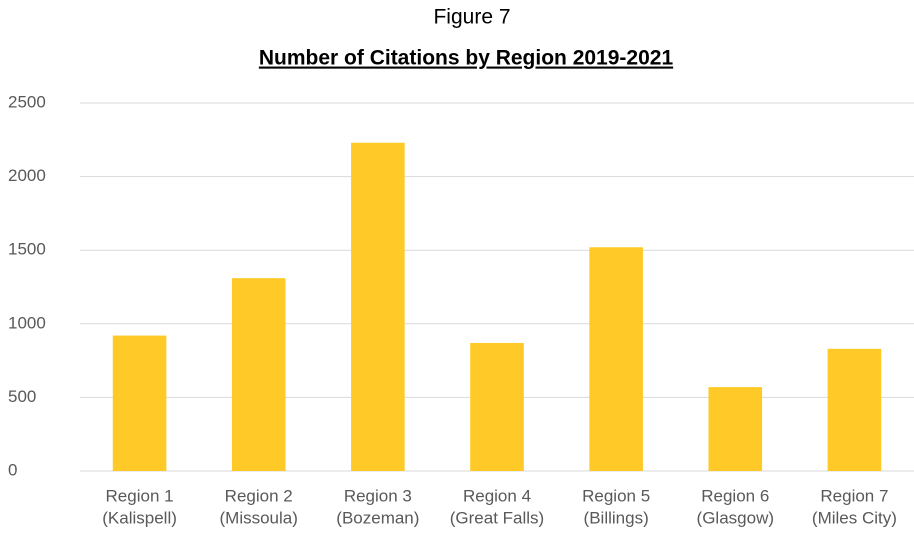 The image size is (914, 533). I want to click on y-tick-label: 0, so click(12, 469).